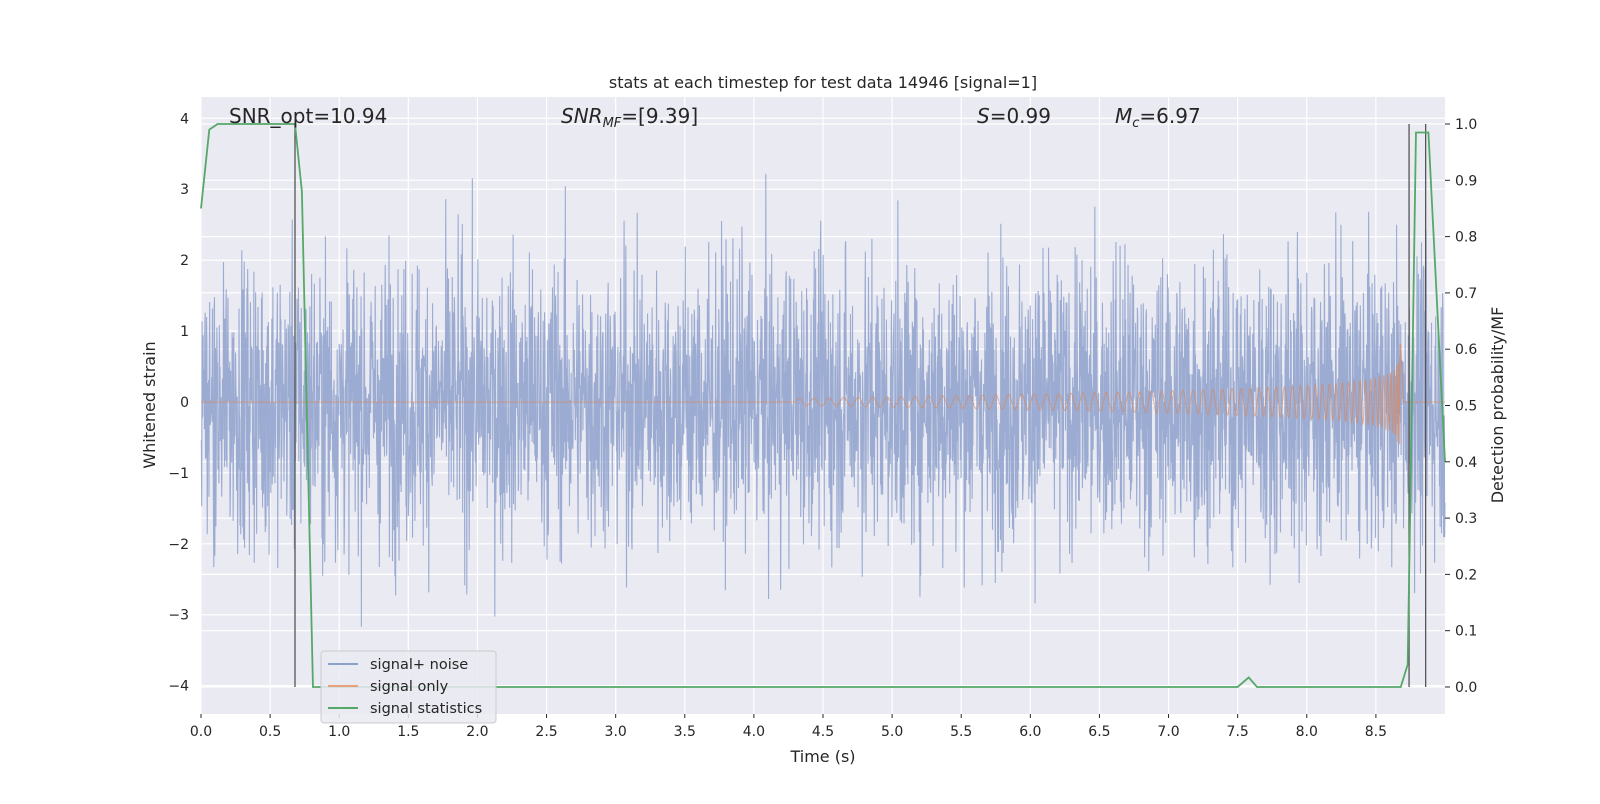 The height and width of the screenshot is (804, 1600). I want to click on x-tick-label: 3.0, so click(616, 732).